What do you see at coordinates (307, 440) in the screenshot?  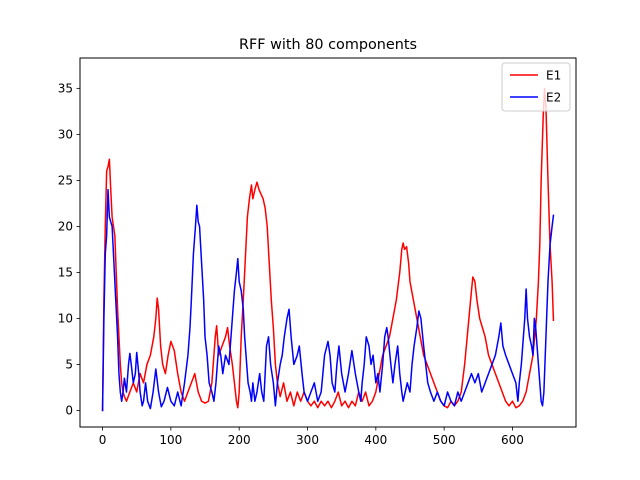 I see `x-tick-label: 300` at bounding box center [307, 440].